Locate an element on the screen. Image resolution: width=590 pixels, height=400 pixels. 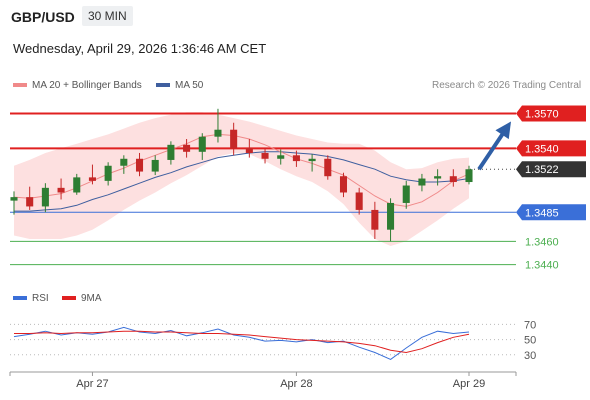
forecast-arrow-head is located at coordinates (503, 130).